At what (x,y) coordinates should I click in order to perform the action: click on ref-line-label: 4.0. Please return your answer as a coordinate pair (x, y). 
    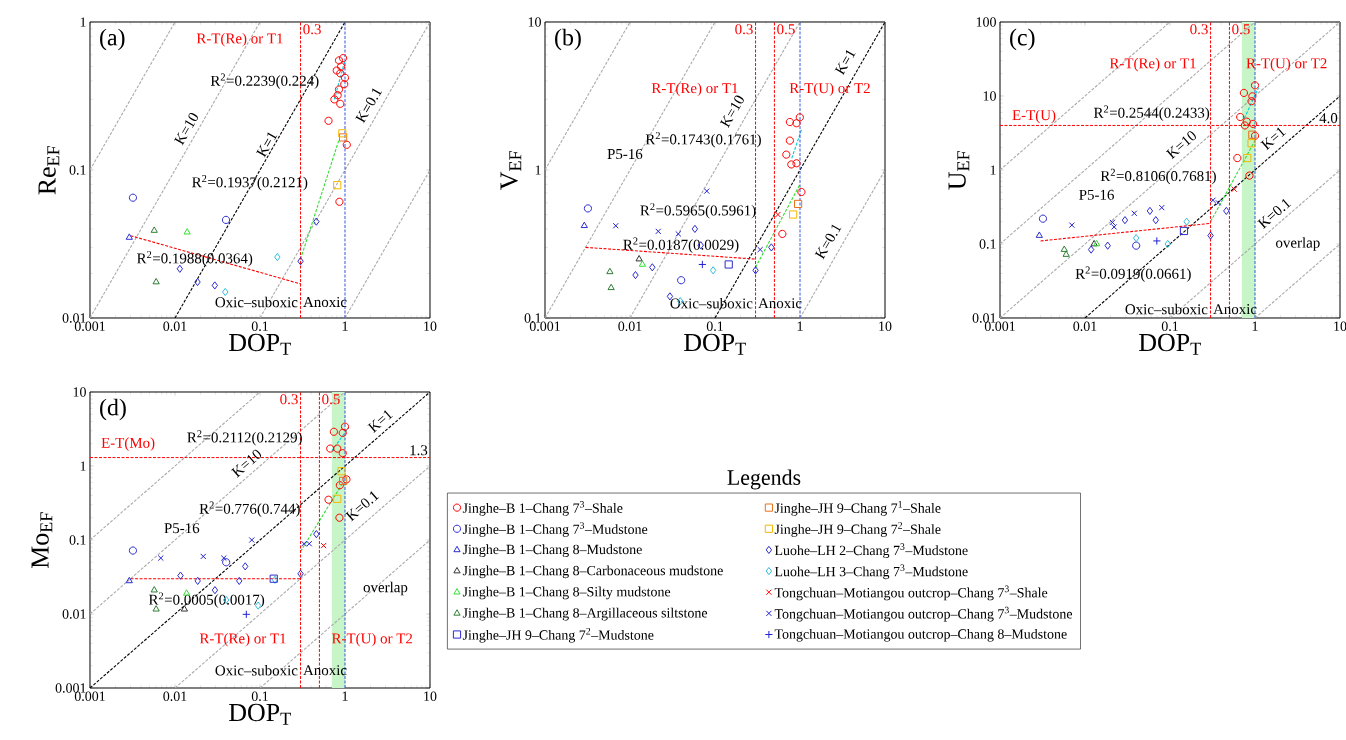
    Looking at the image, I should click on (1328, 118).